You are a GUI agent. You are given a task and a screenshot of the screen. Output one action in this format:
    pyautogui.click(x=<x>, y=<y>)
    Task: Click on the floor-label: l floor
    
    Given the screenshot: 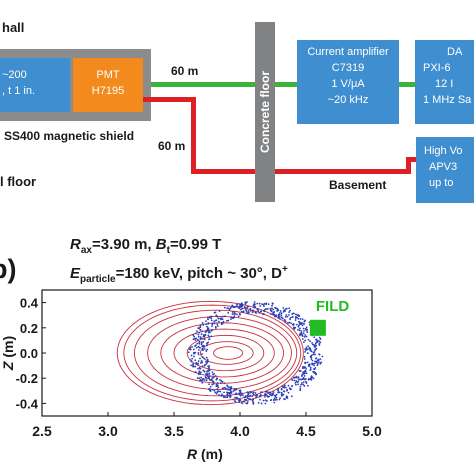 What is the action you would take?
    pyautogui.click(x=18, y=181)
    